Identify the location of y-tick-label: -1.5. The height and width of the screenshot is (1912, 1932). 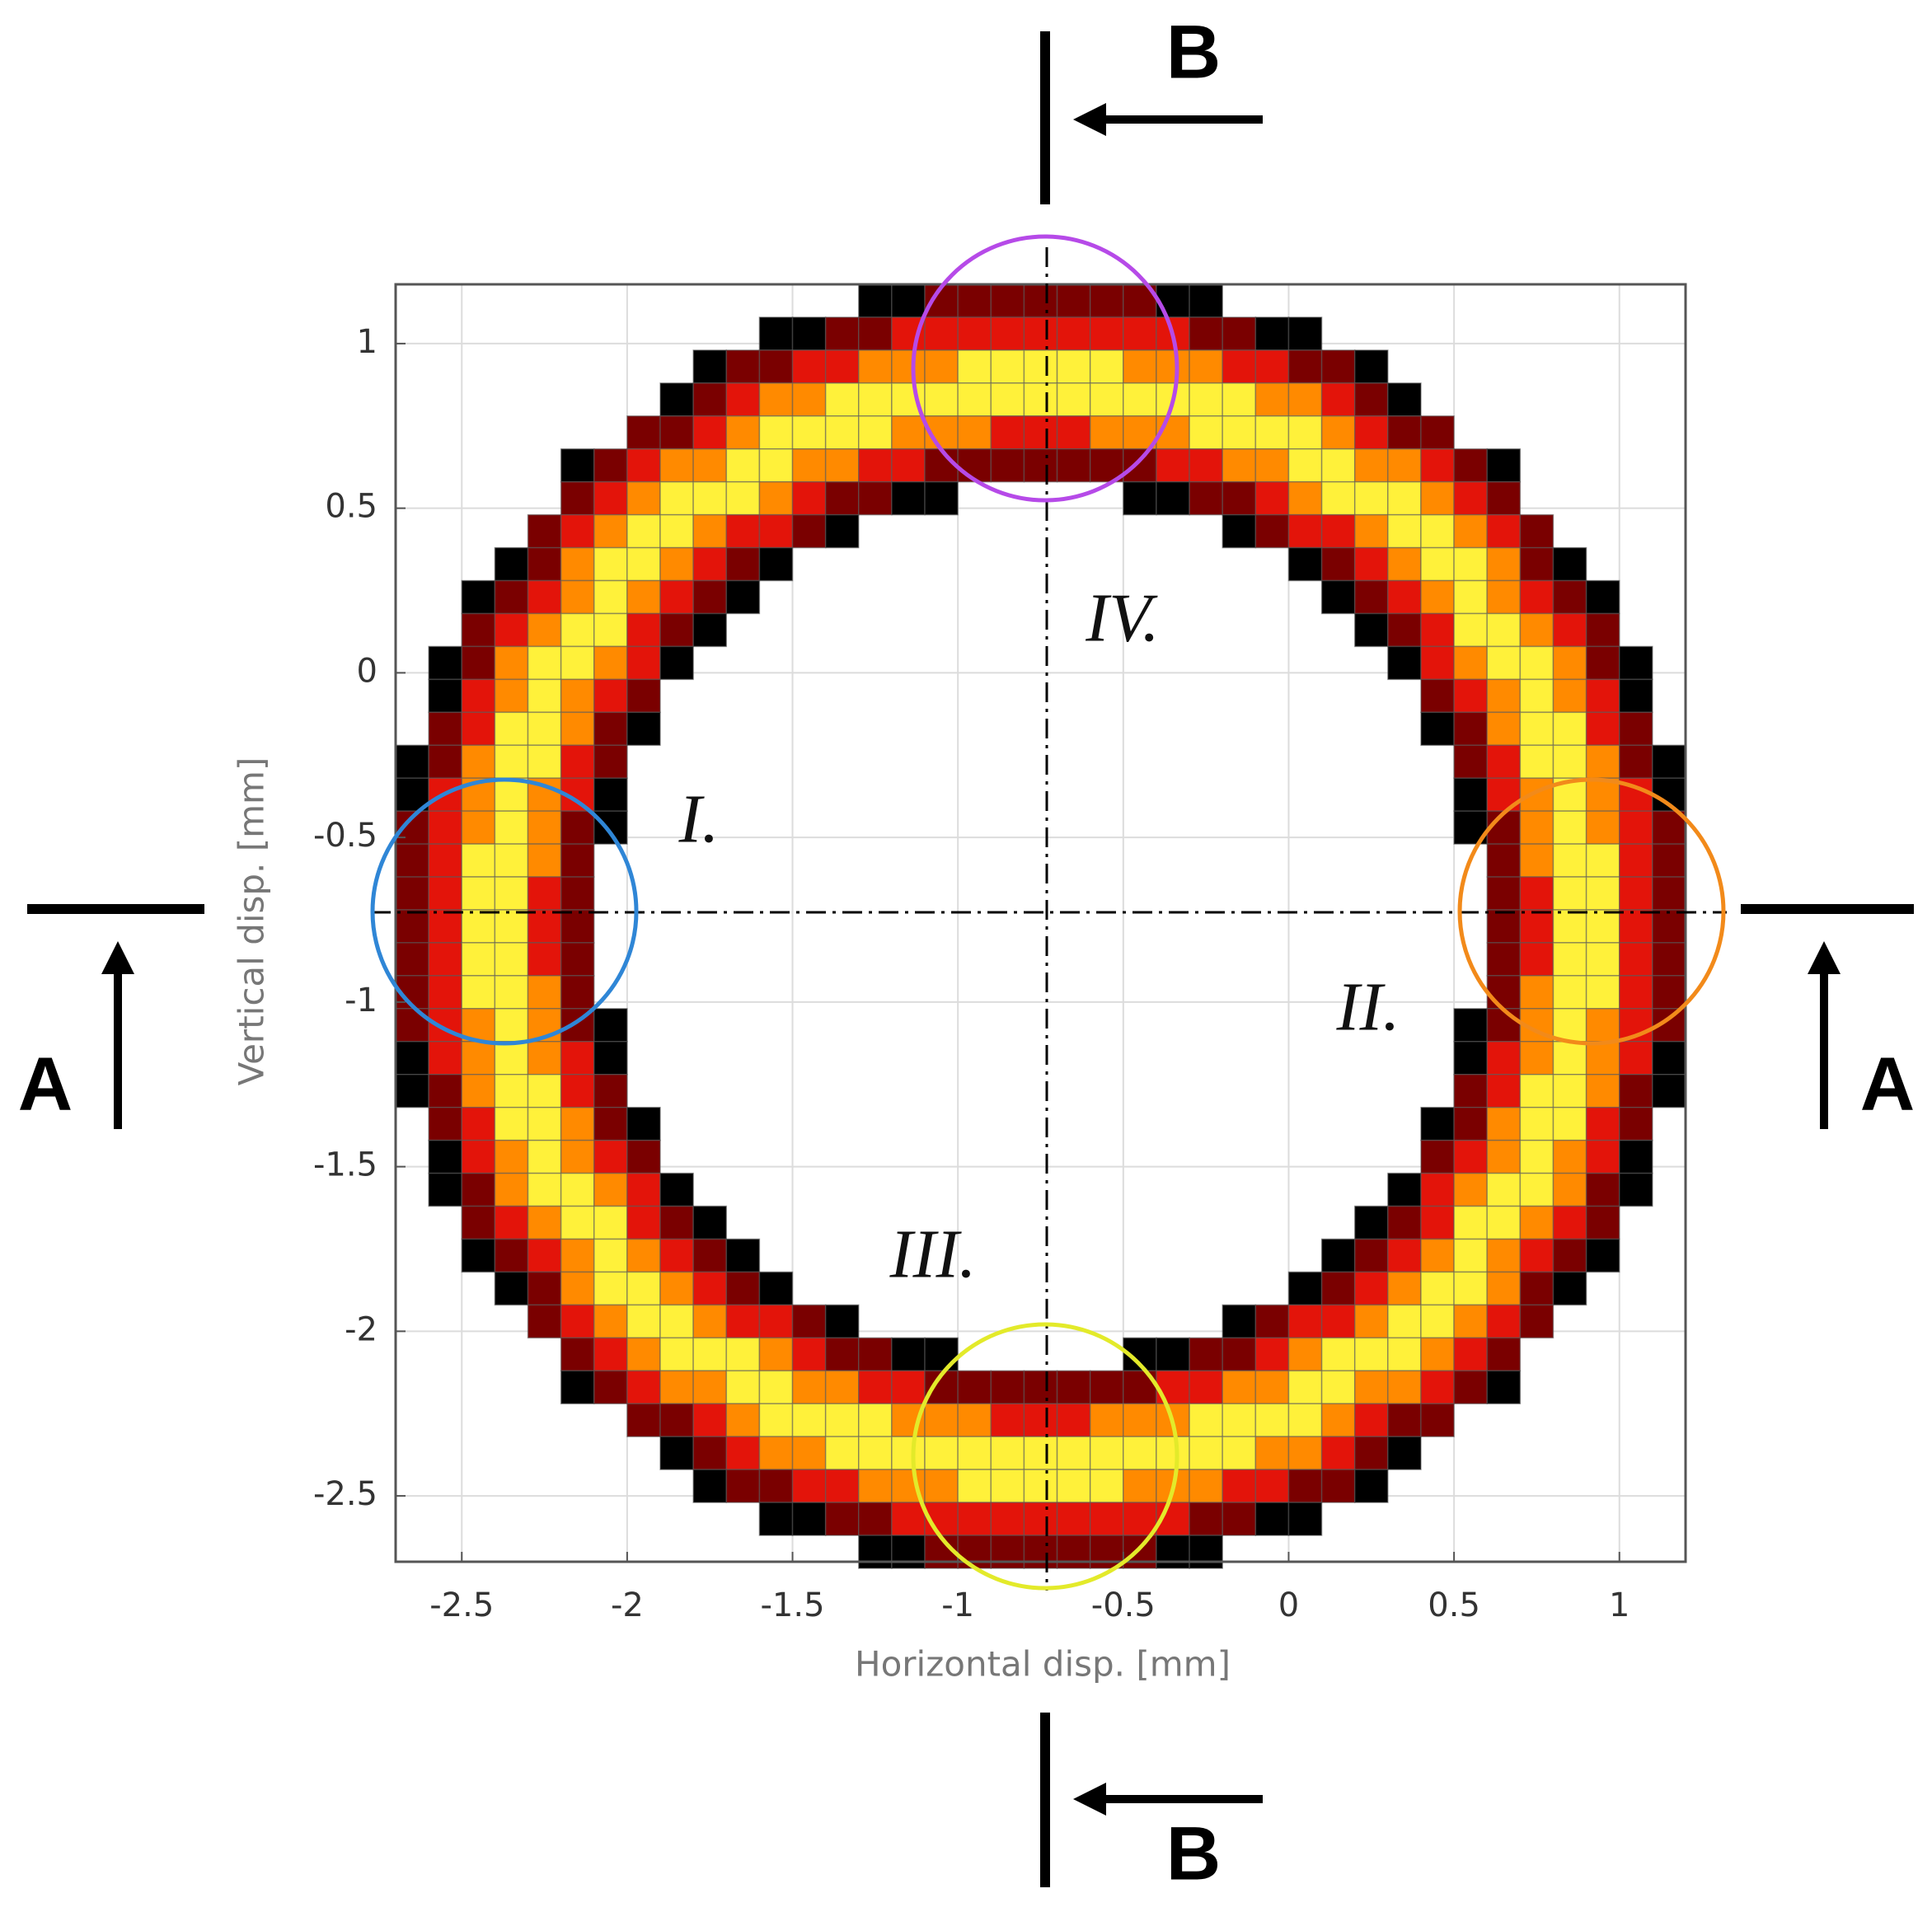
(345, 1165).